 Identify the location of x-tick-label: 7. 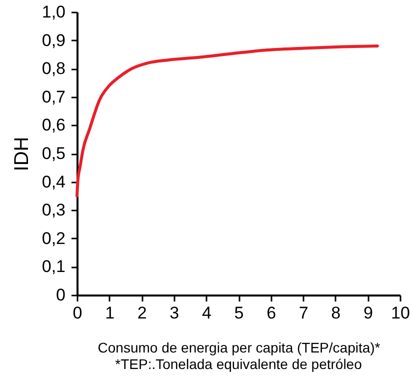
(303, 313).